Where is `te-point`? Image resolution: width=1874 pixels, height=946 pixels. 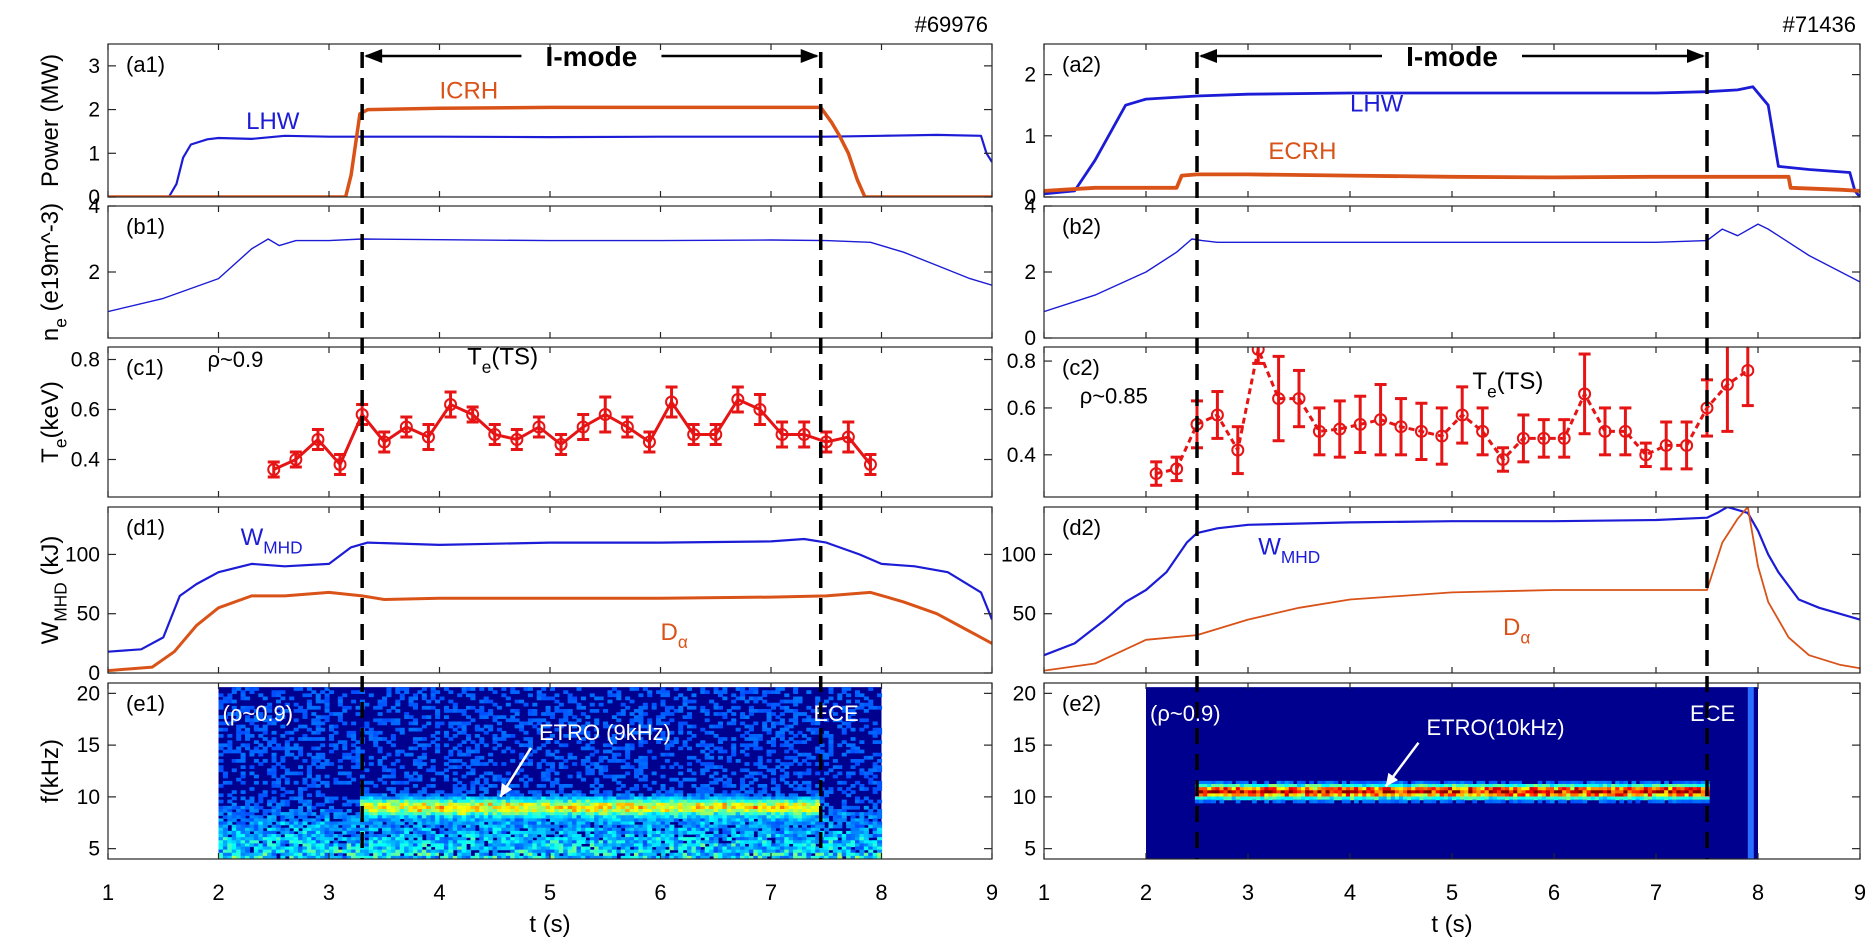 te-point is located at coordinates (870, 464).